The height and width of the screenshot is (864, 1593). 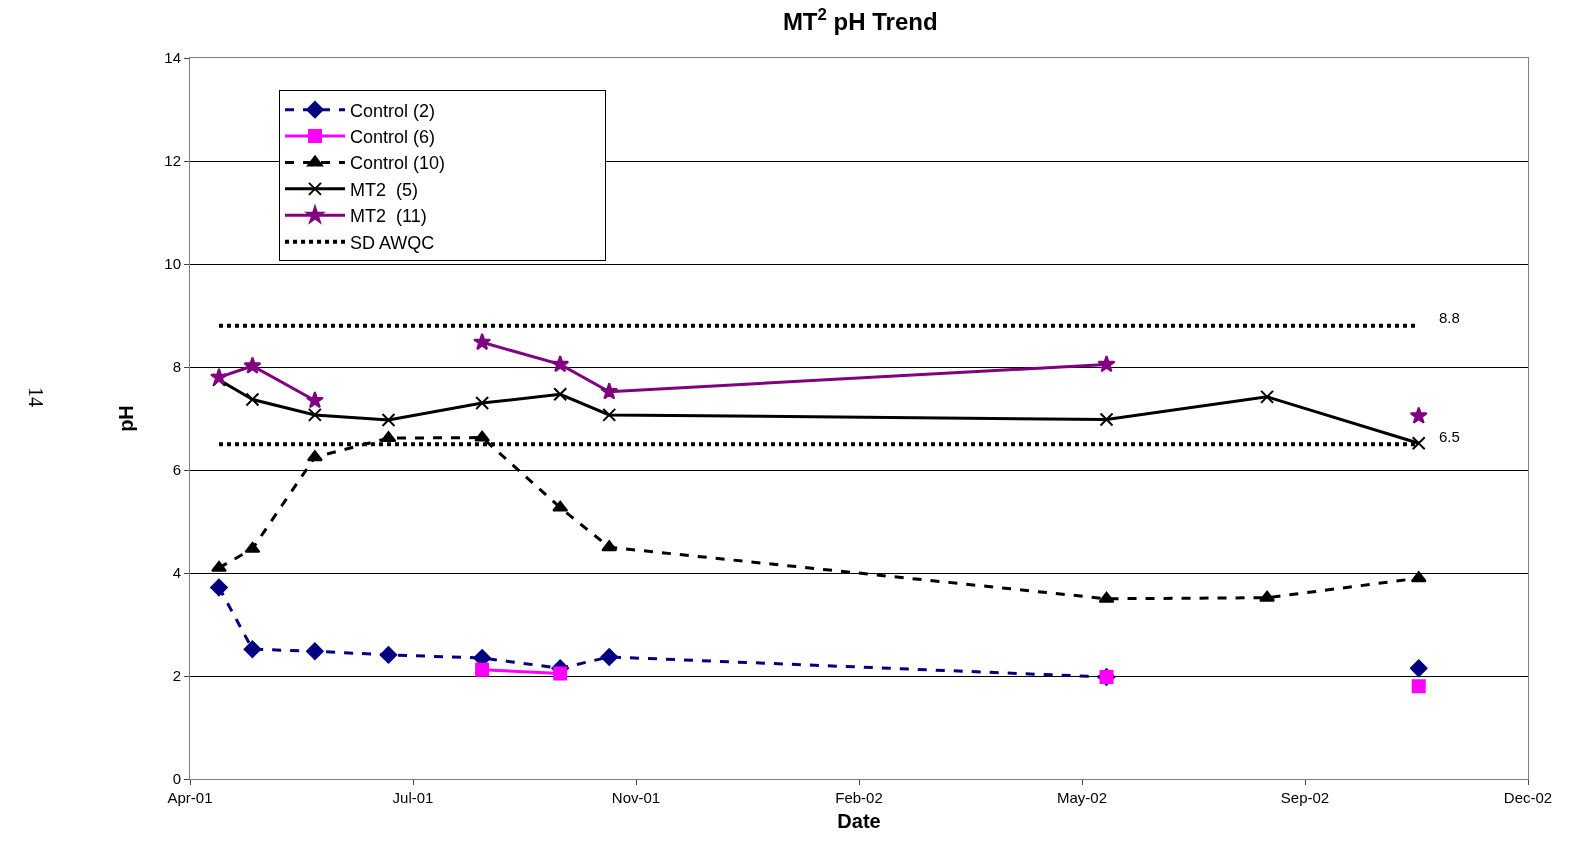 What do you see at coordinates (393, 110) in the screenshot?
I see `legend-label: Control (2)` at bounding box center [393, 110].